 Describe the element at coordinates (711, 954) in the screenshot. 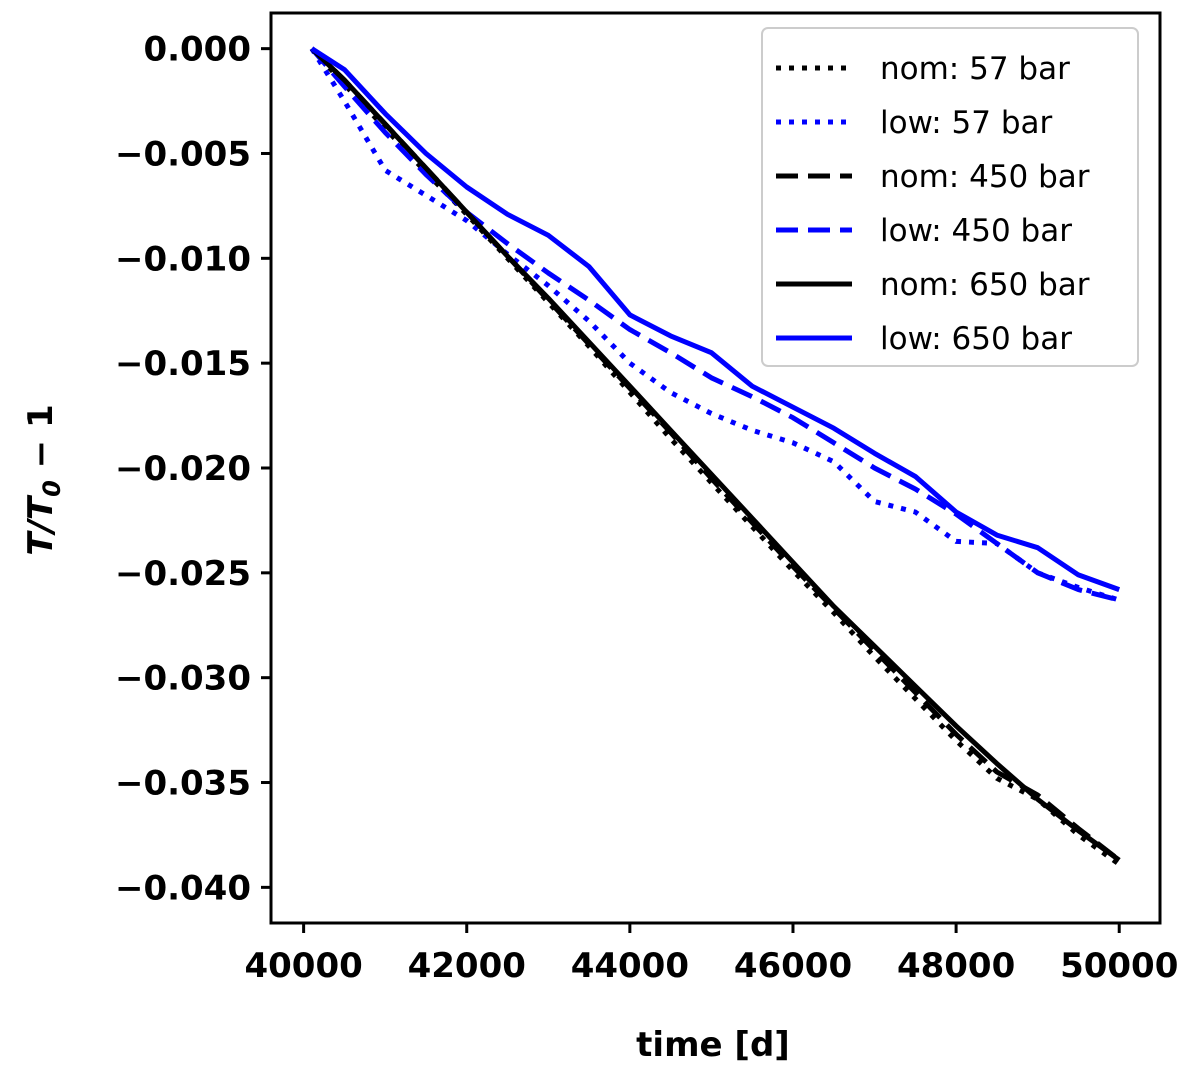

I see `x-axis: 40000 42000 44000 46000 48000 50000` at that location.